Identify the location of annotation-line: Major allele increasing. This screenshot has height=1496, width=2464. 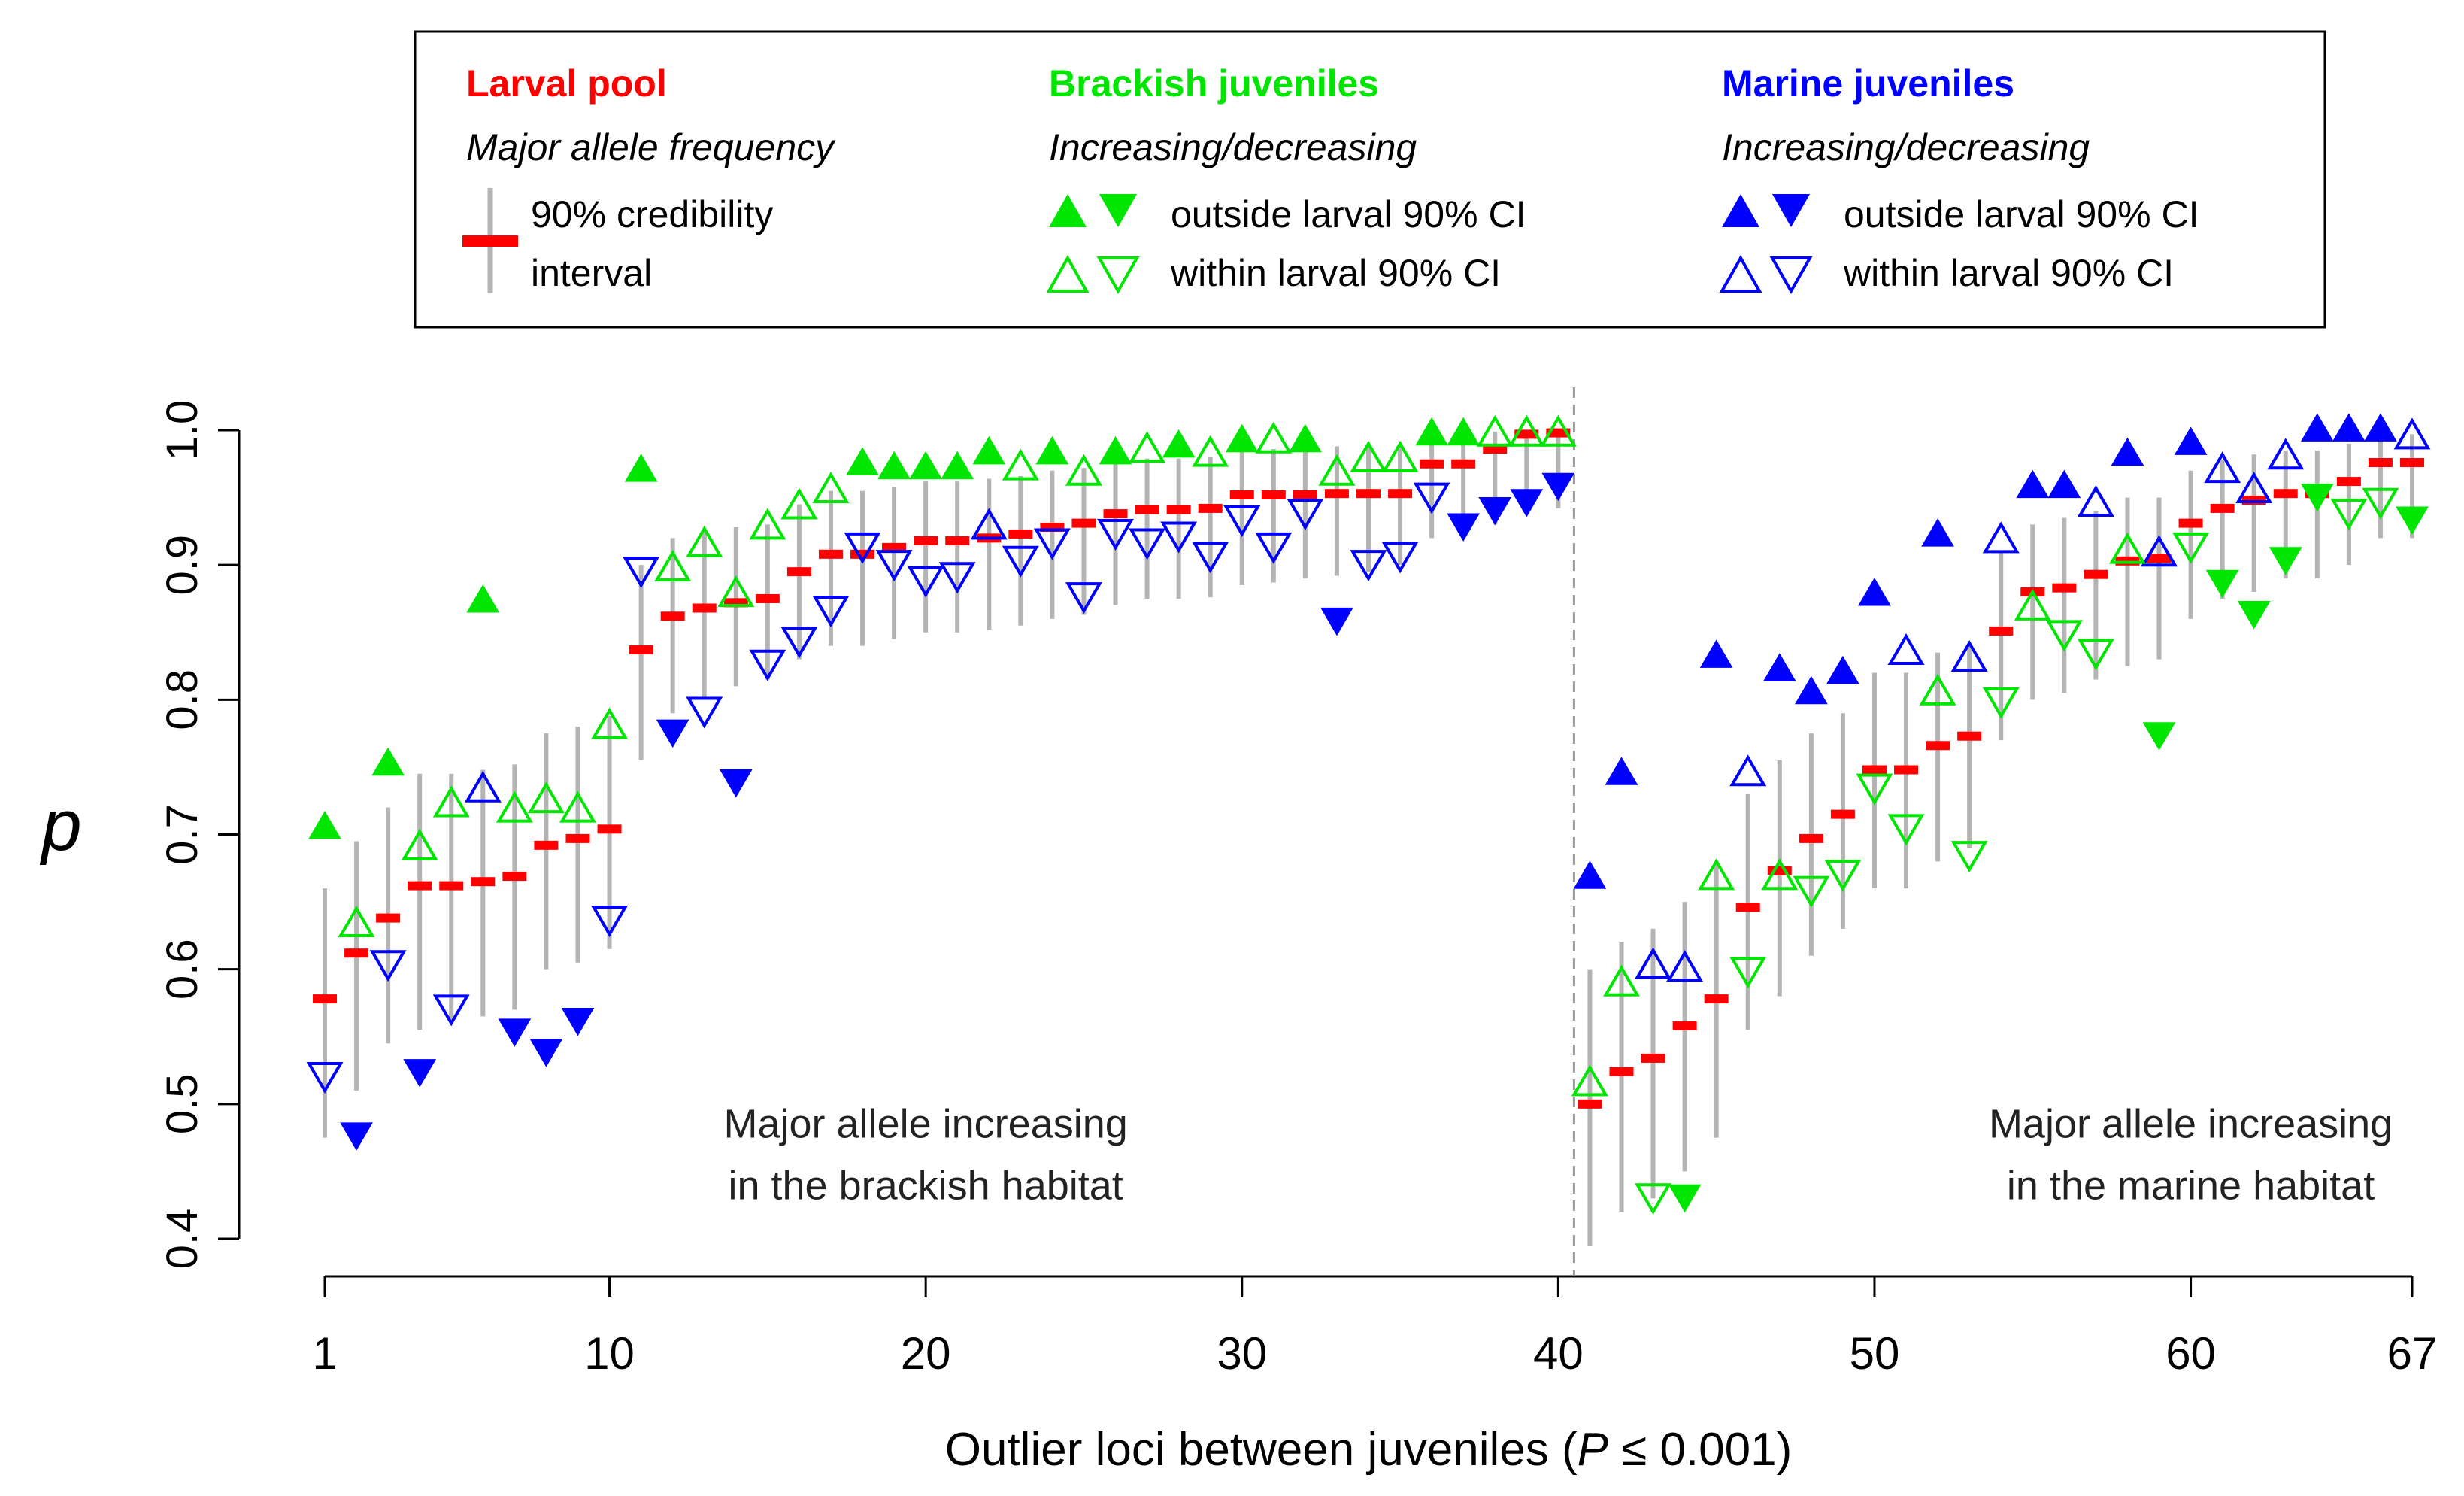
(2191, 1124).